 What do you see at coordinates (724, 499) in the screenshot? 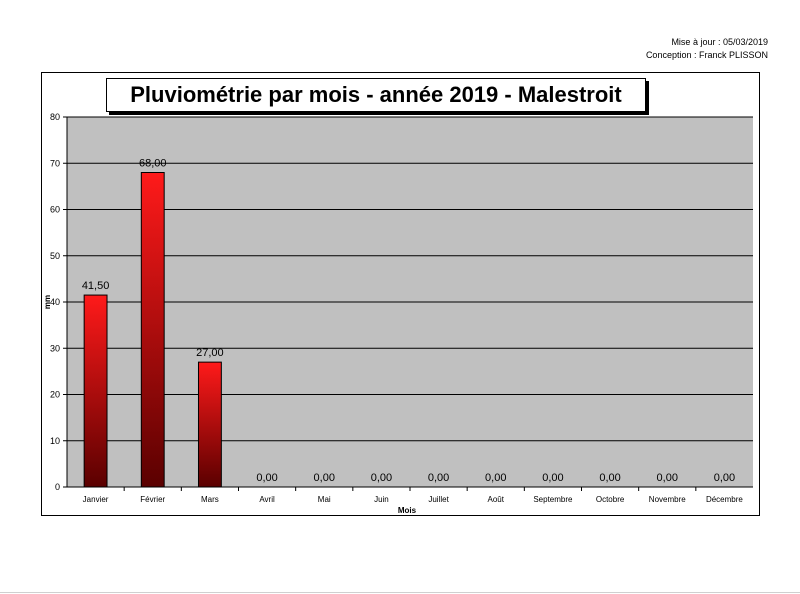
I see `x-tick-label: Décembre` at bounding box center [724, 499].